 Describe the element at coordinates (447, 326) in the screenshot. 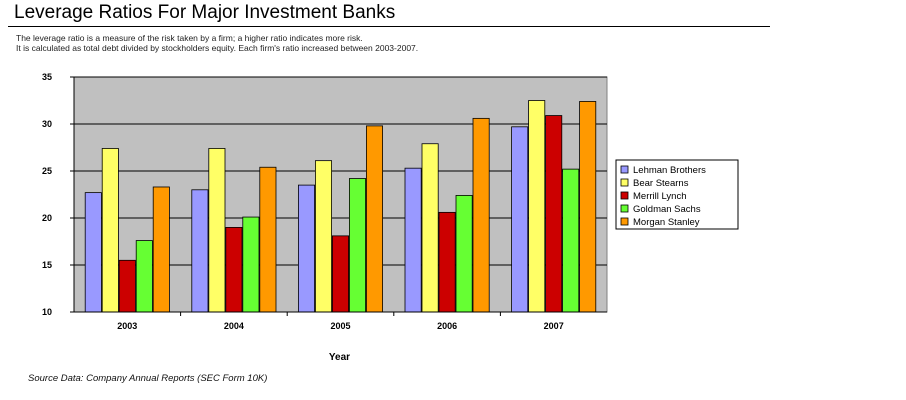

I see `x-tick-label: 2006` at that location.